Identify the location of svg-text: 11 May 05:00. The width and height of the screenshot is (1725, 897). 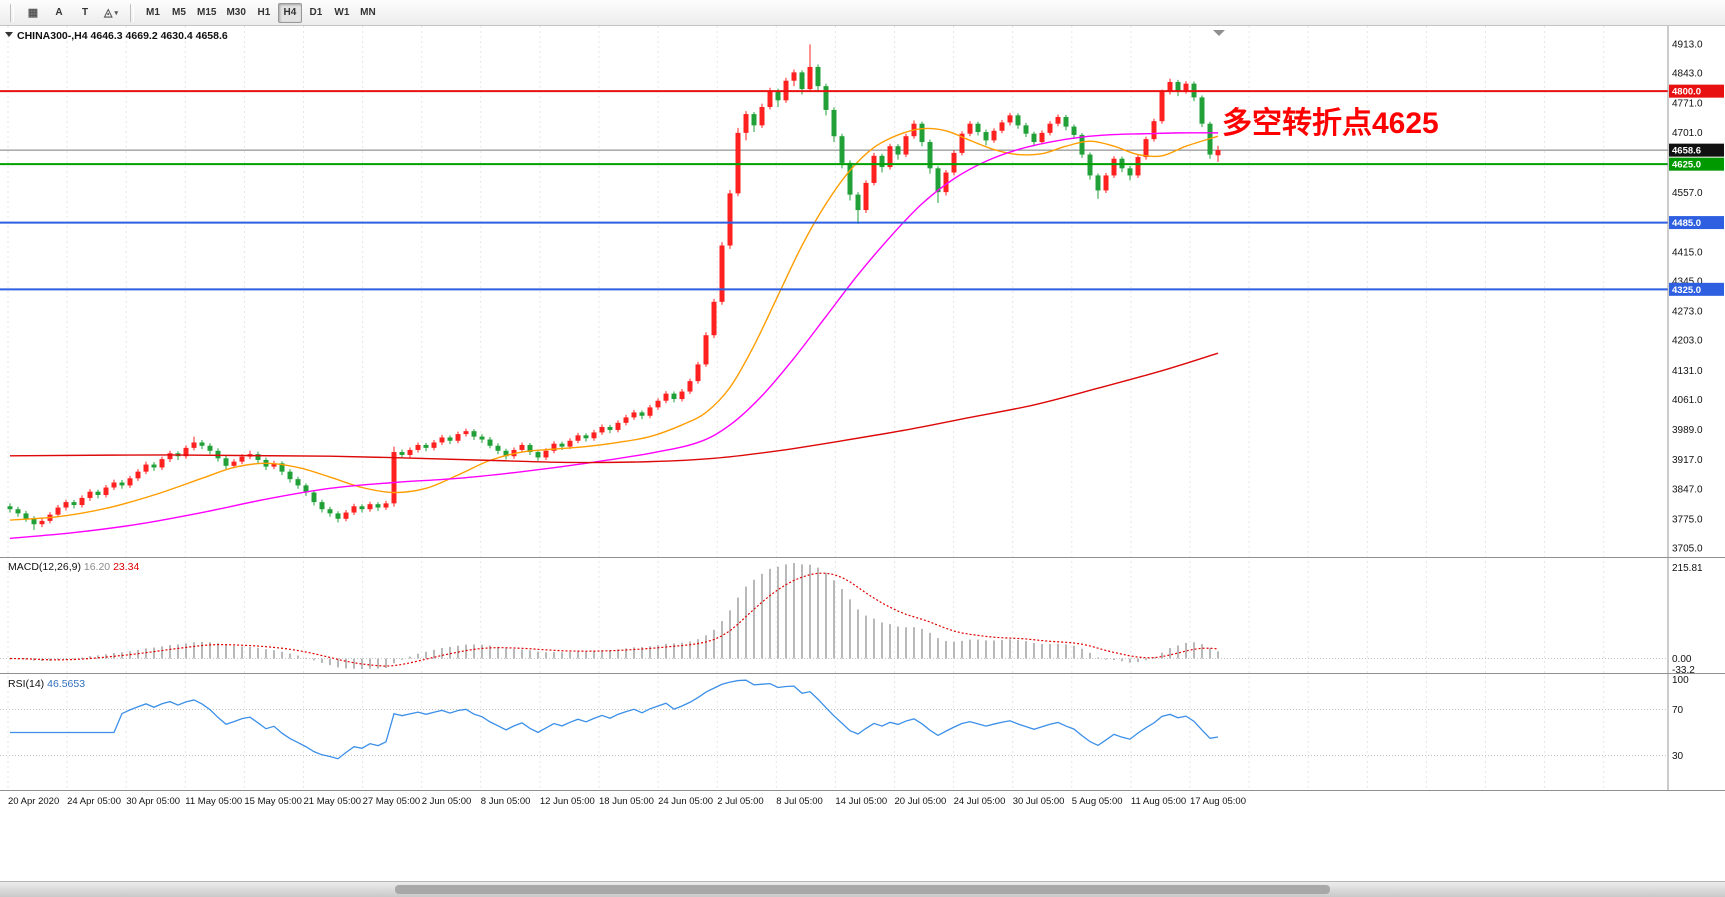
(213, 801).